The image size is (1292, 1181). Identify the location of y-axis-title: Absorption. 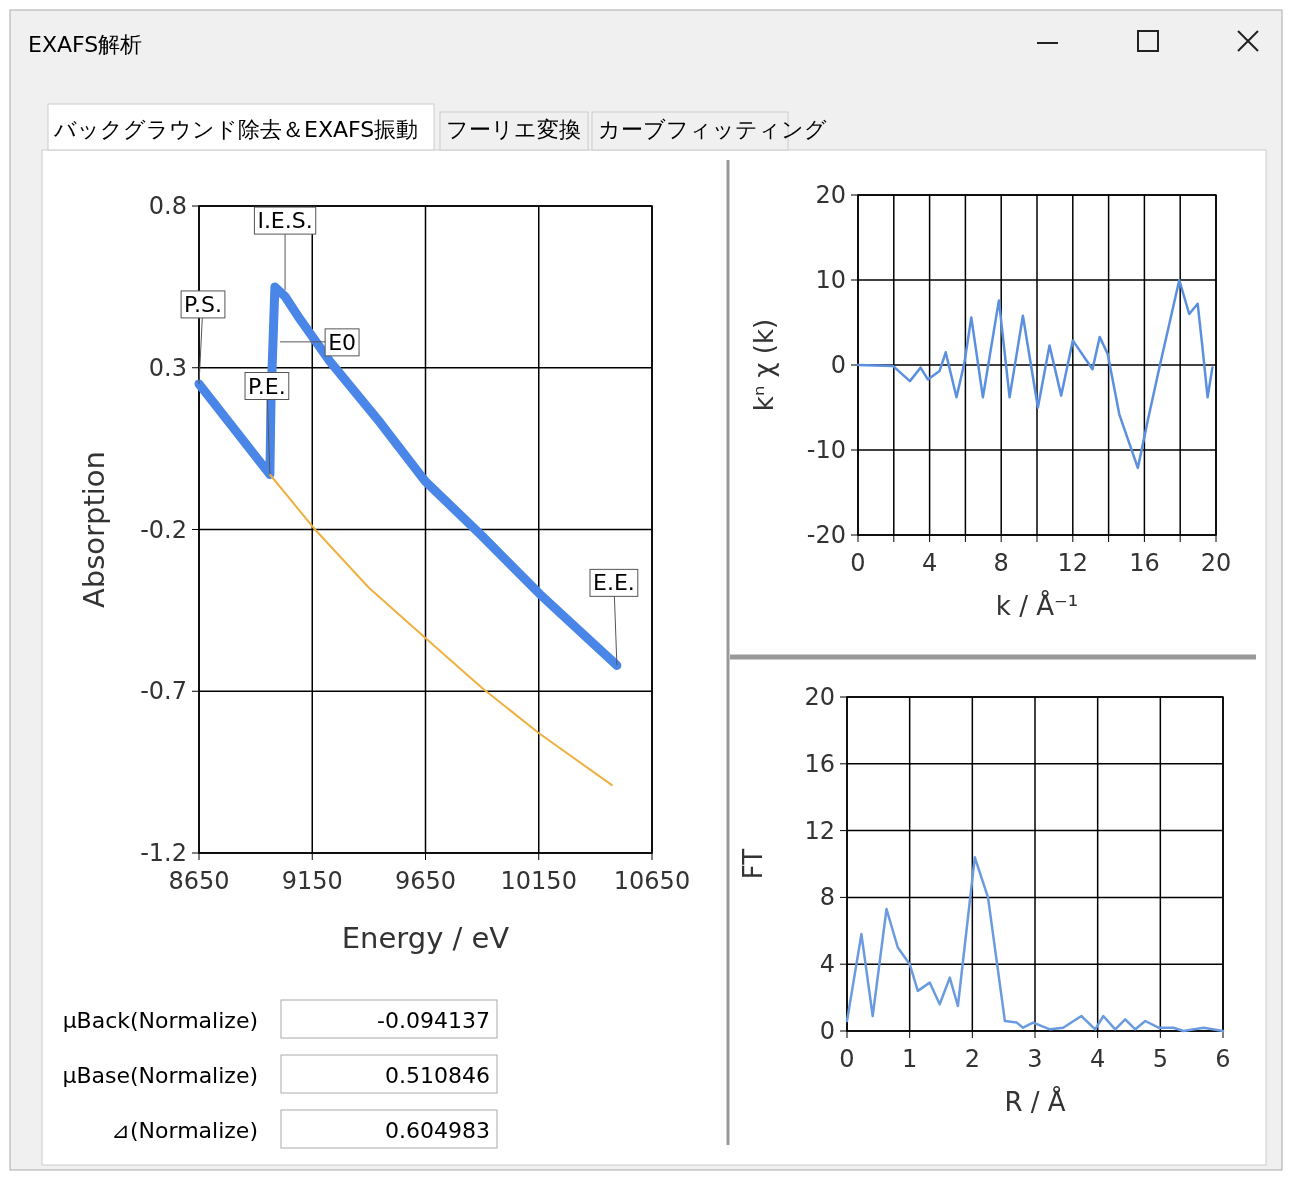
(94, 529).